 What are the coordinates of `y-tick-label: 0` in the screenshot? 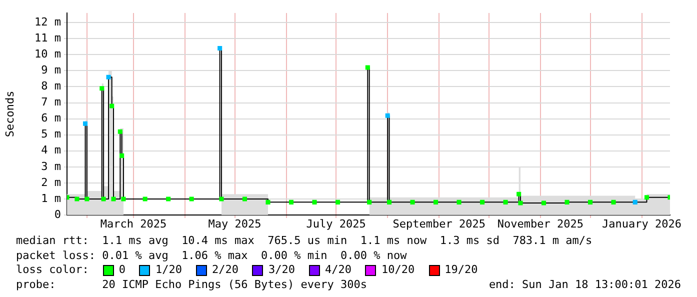 It's located at (57, 214).